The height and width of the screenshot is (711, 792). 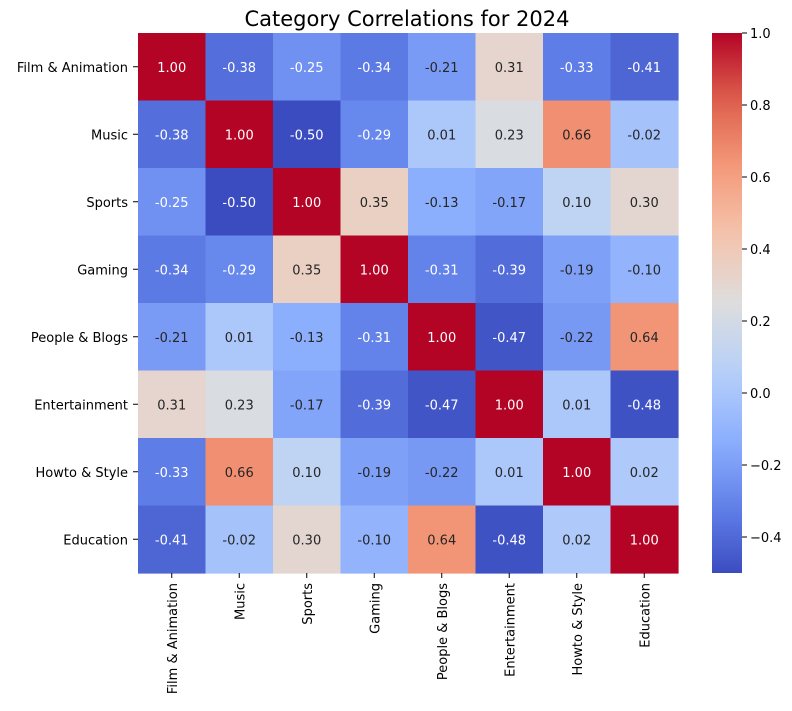 What do you see at coordinates (747, 300) in the screenshot?
I see `colorbar: −0.4 −0.2 0.0 0.2 0.4 0.6 0.8 1.0` at bounding box center [747, 300].